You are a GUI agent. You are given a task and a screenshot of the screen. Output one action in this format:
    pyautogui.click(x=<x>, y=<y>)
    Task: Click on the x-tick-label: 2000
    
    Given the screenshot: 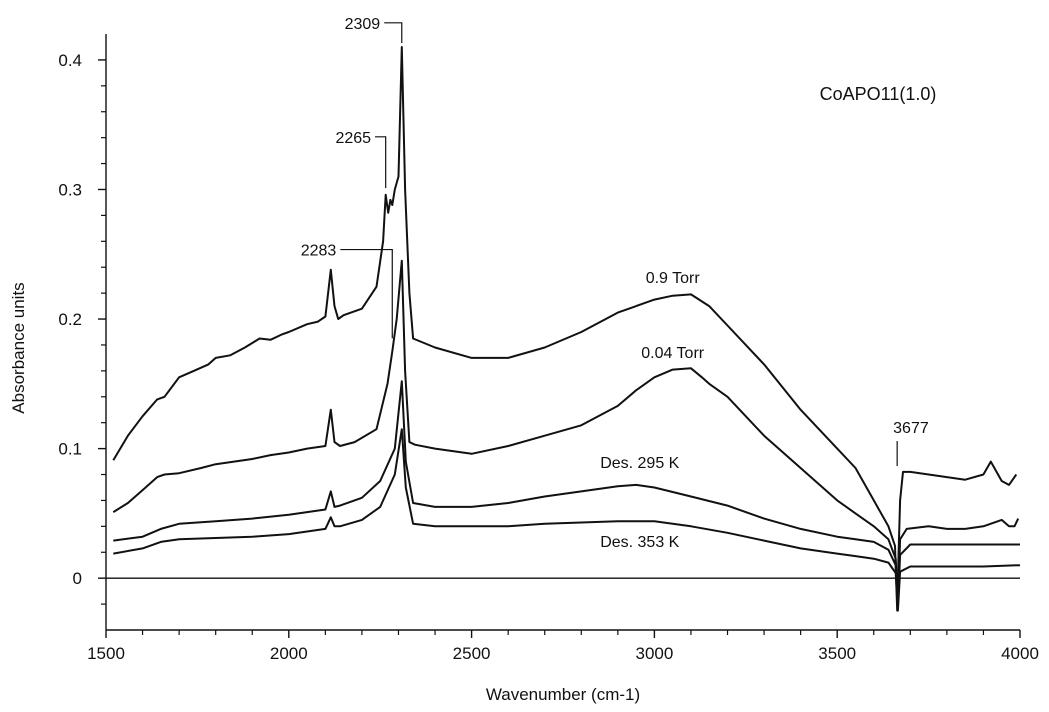 What is the action you would take?
    pyautogui.click(x=289, y=653)
    